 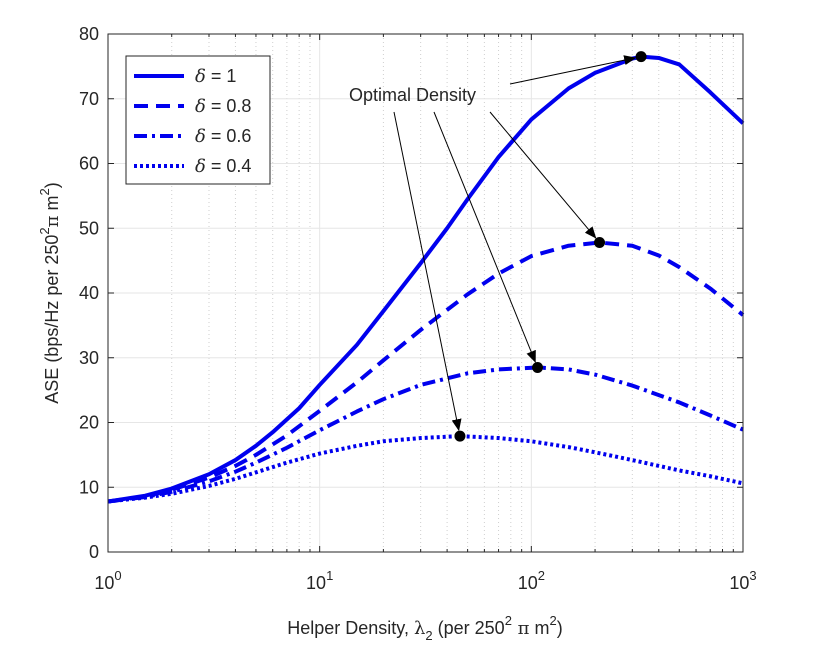 I want to click on y-tick-label: 40, so click(x=89, y=293).